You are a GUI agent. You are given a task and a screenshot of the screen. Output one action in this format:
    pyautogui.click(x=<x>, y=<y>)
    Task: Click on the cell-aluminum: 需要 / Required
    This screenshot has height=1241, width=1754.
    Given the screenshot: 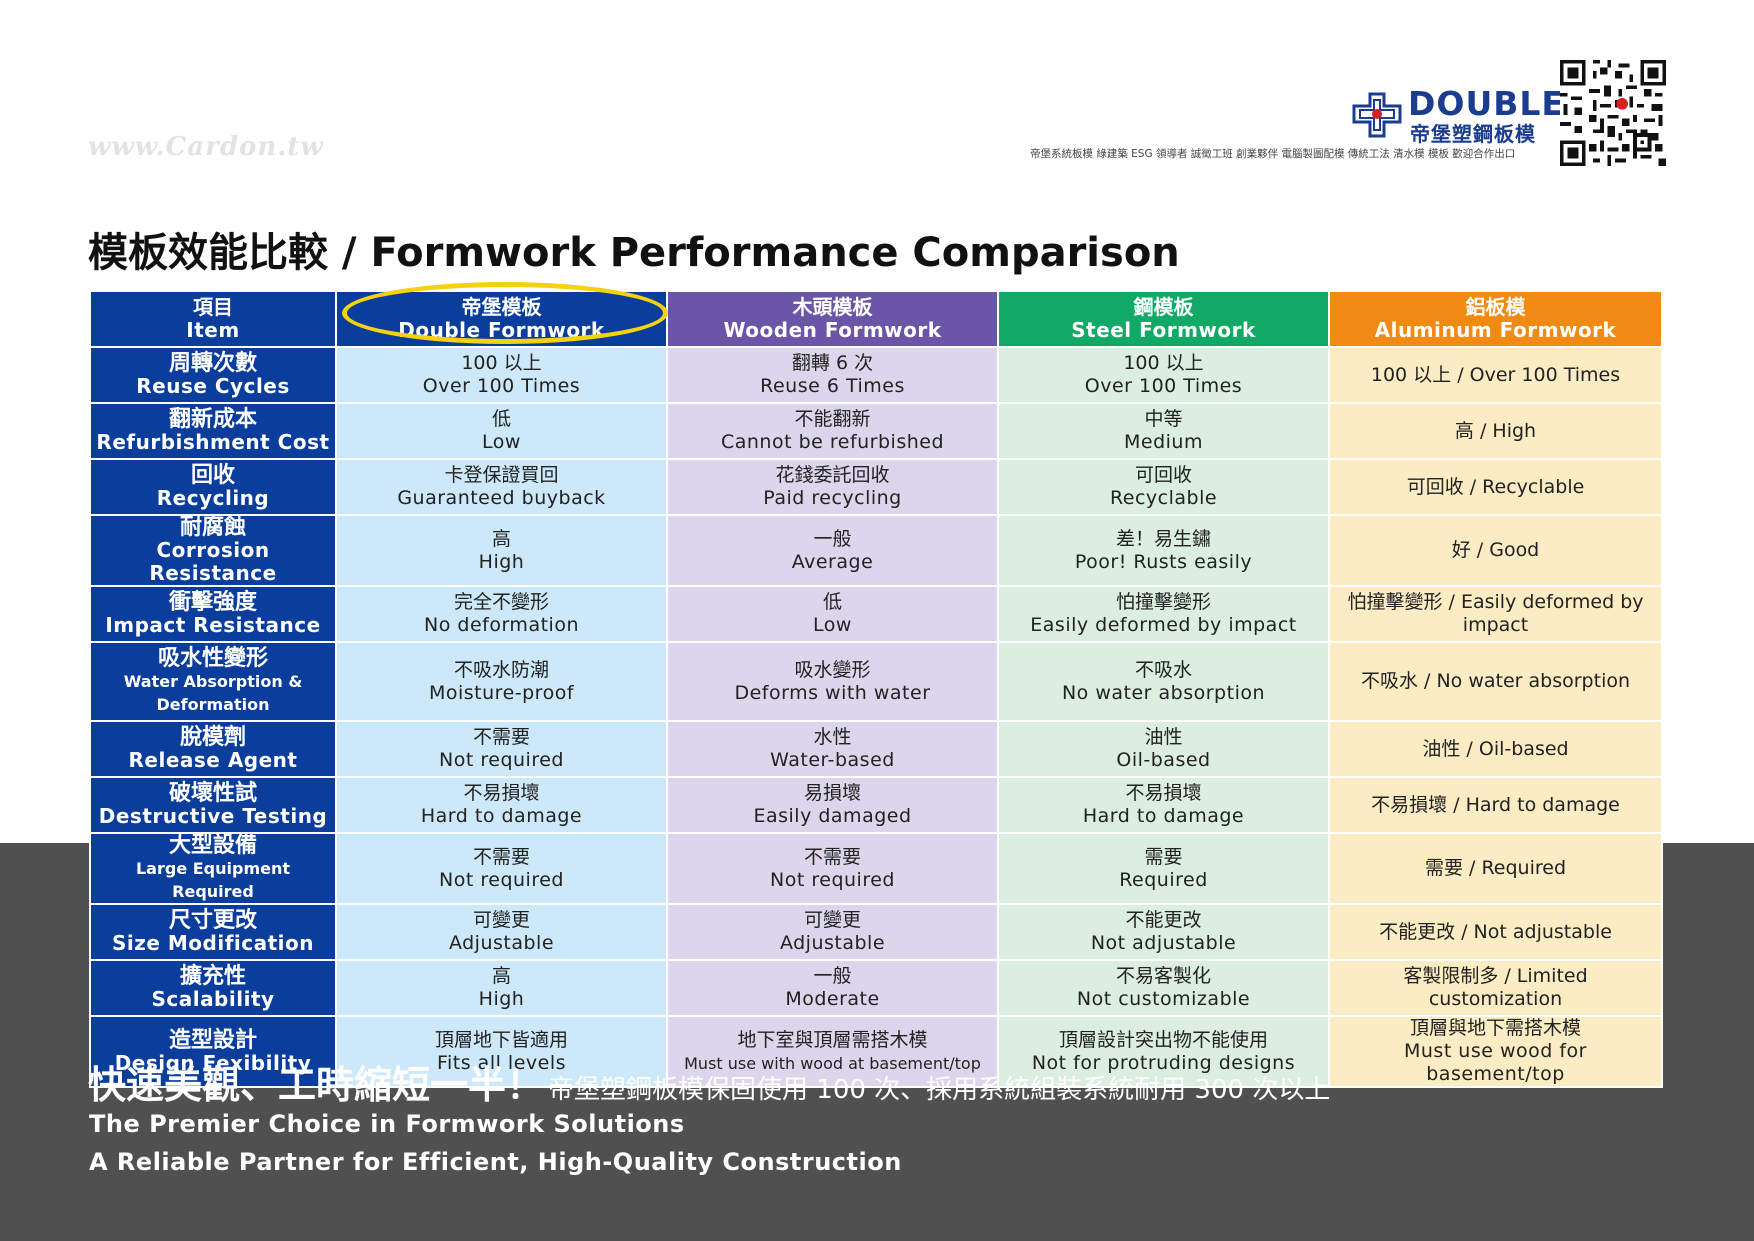 What is the action you would take?
    pyautogui.click(x=1495, y=868)
    